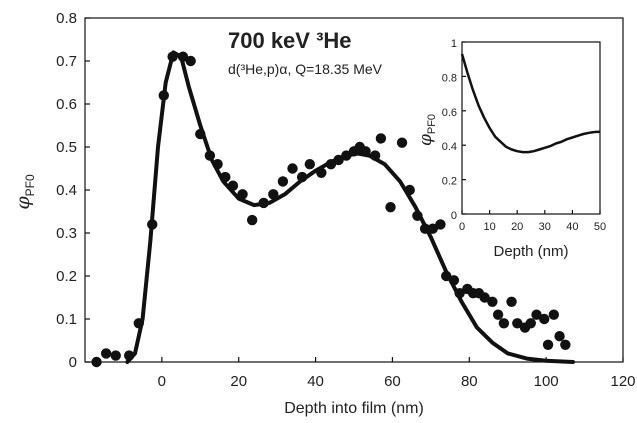  I want to click on inset-background, so click(531, 128).